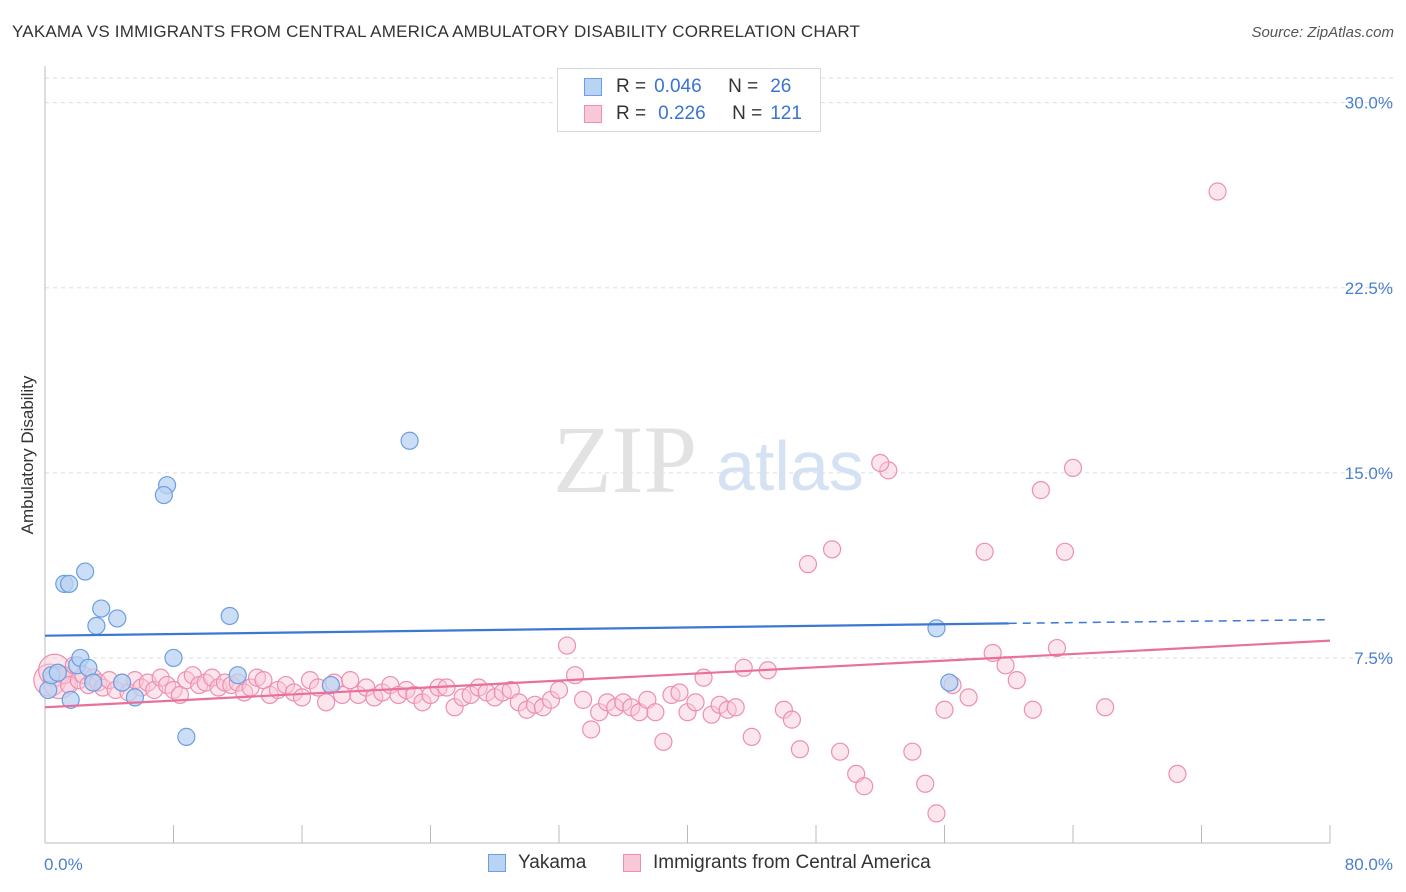 The height and width of the screenshot is (892, 1406). Describe the element at coordinates (689, 100) in the screenshot. I see `correlation-legend: R = 0.046 N = 26 R = 0.226 N = 121` at that location.